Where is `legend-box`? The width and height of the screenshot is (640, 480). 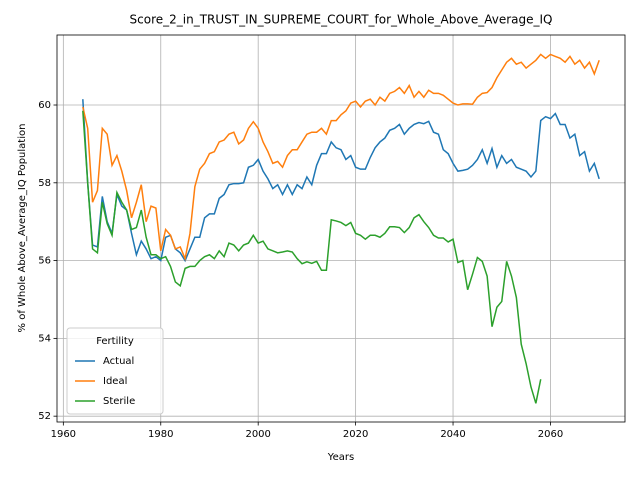
legend-box is located at coordinates (115, 371).